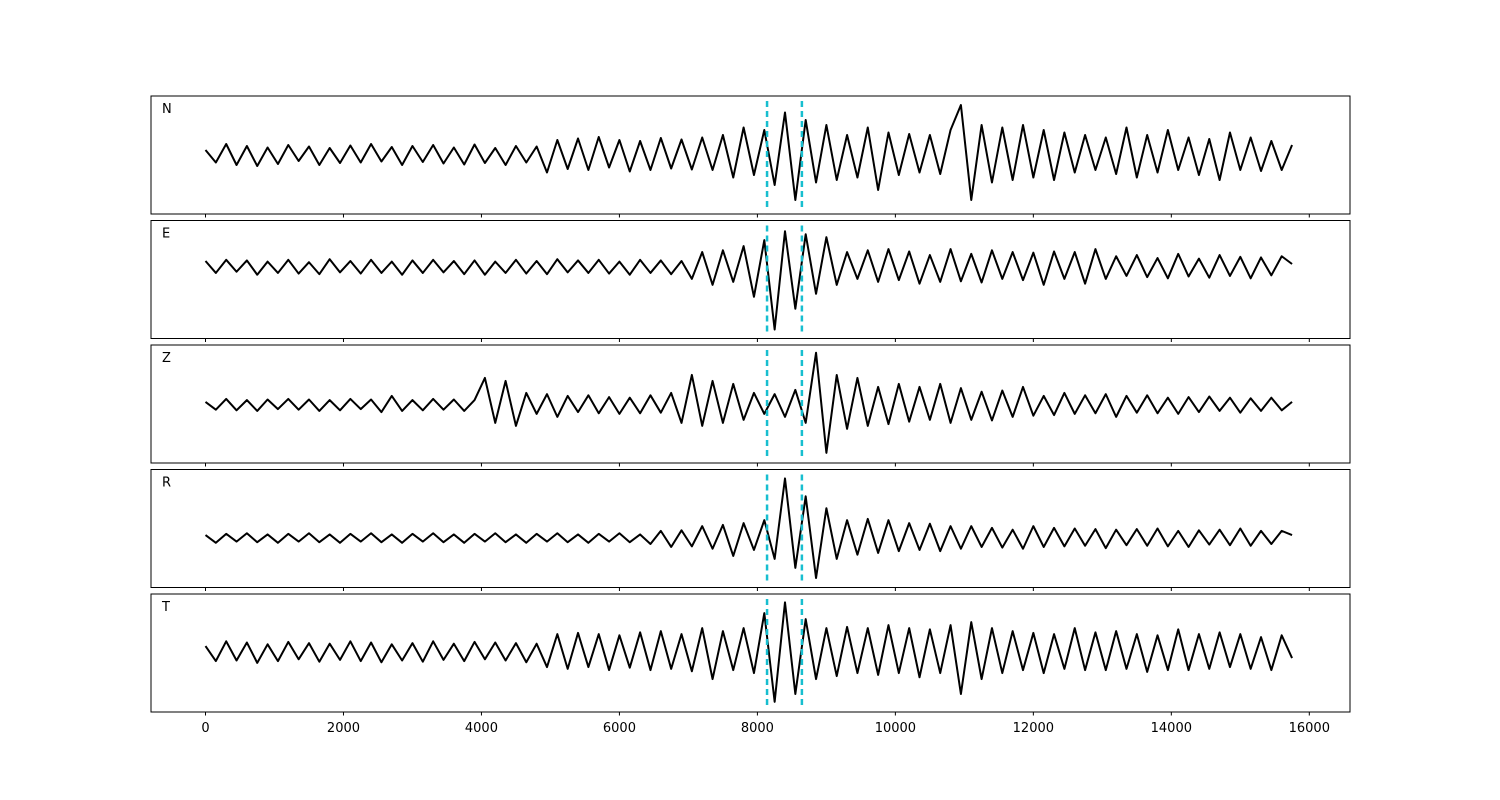 This screenshot has width=1500, height=800. What do you see at coordinates (481, 728) in the screenshot?
I see `x-tick-label: 4000` at bounding box center [481, 728].